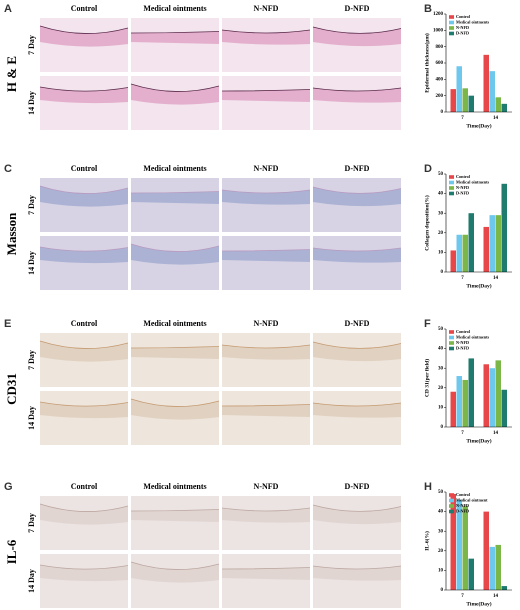 This screenshot has height=610, width=520. Describe the element at coordinates (8, 9) in the screenshot. I see `panel-letter: A` at that location.